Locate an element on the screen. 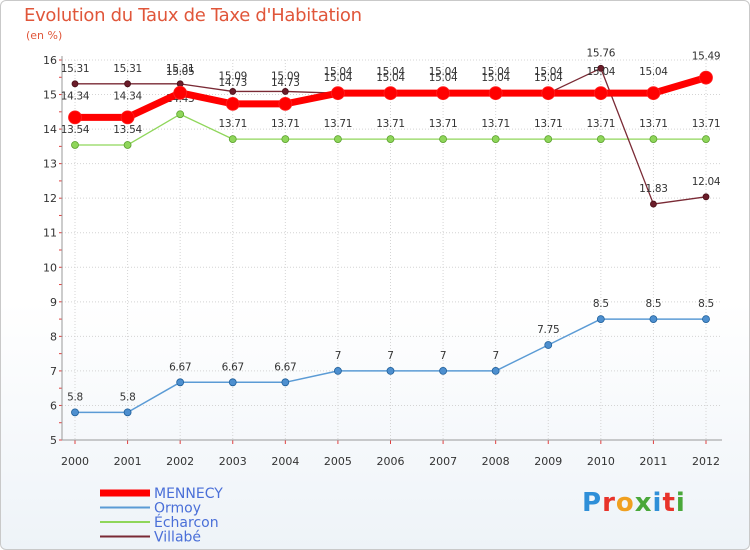 Image resolution: width=750 pixels, height=550 pixels. x-tick-label: 2010 is located at coordinates (601, 461).